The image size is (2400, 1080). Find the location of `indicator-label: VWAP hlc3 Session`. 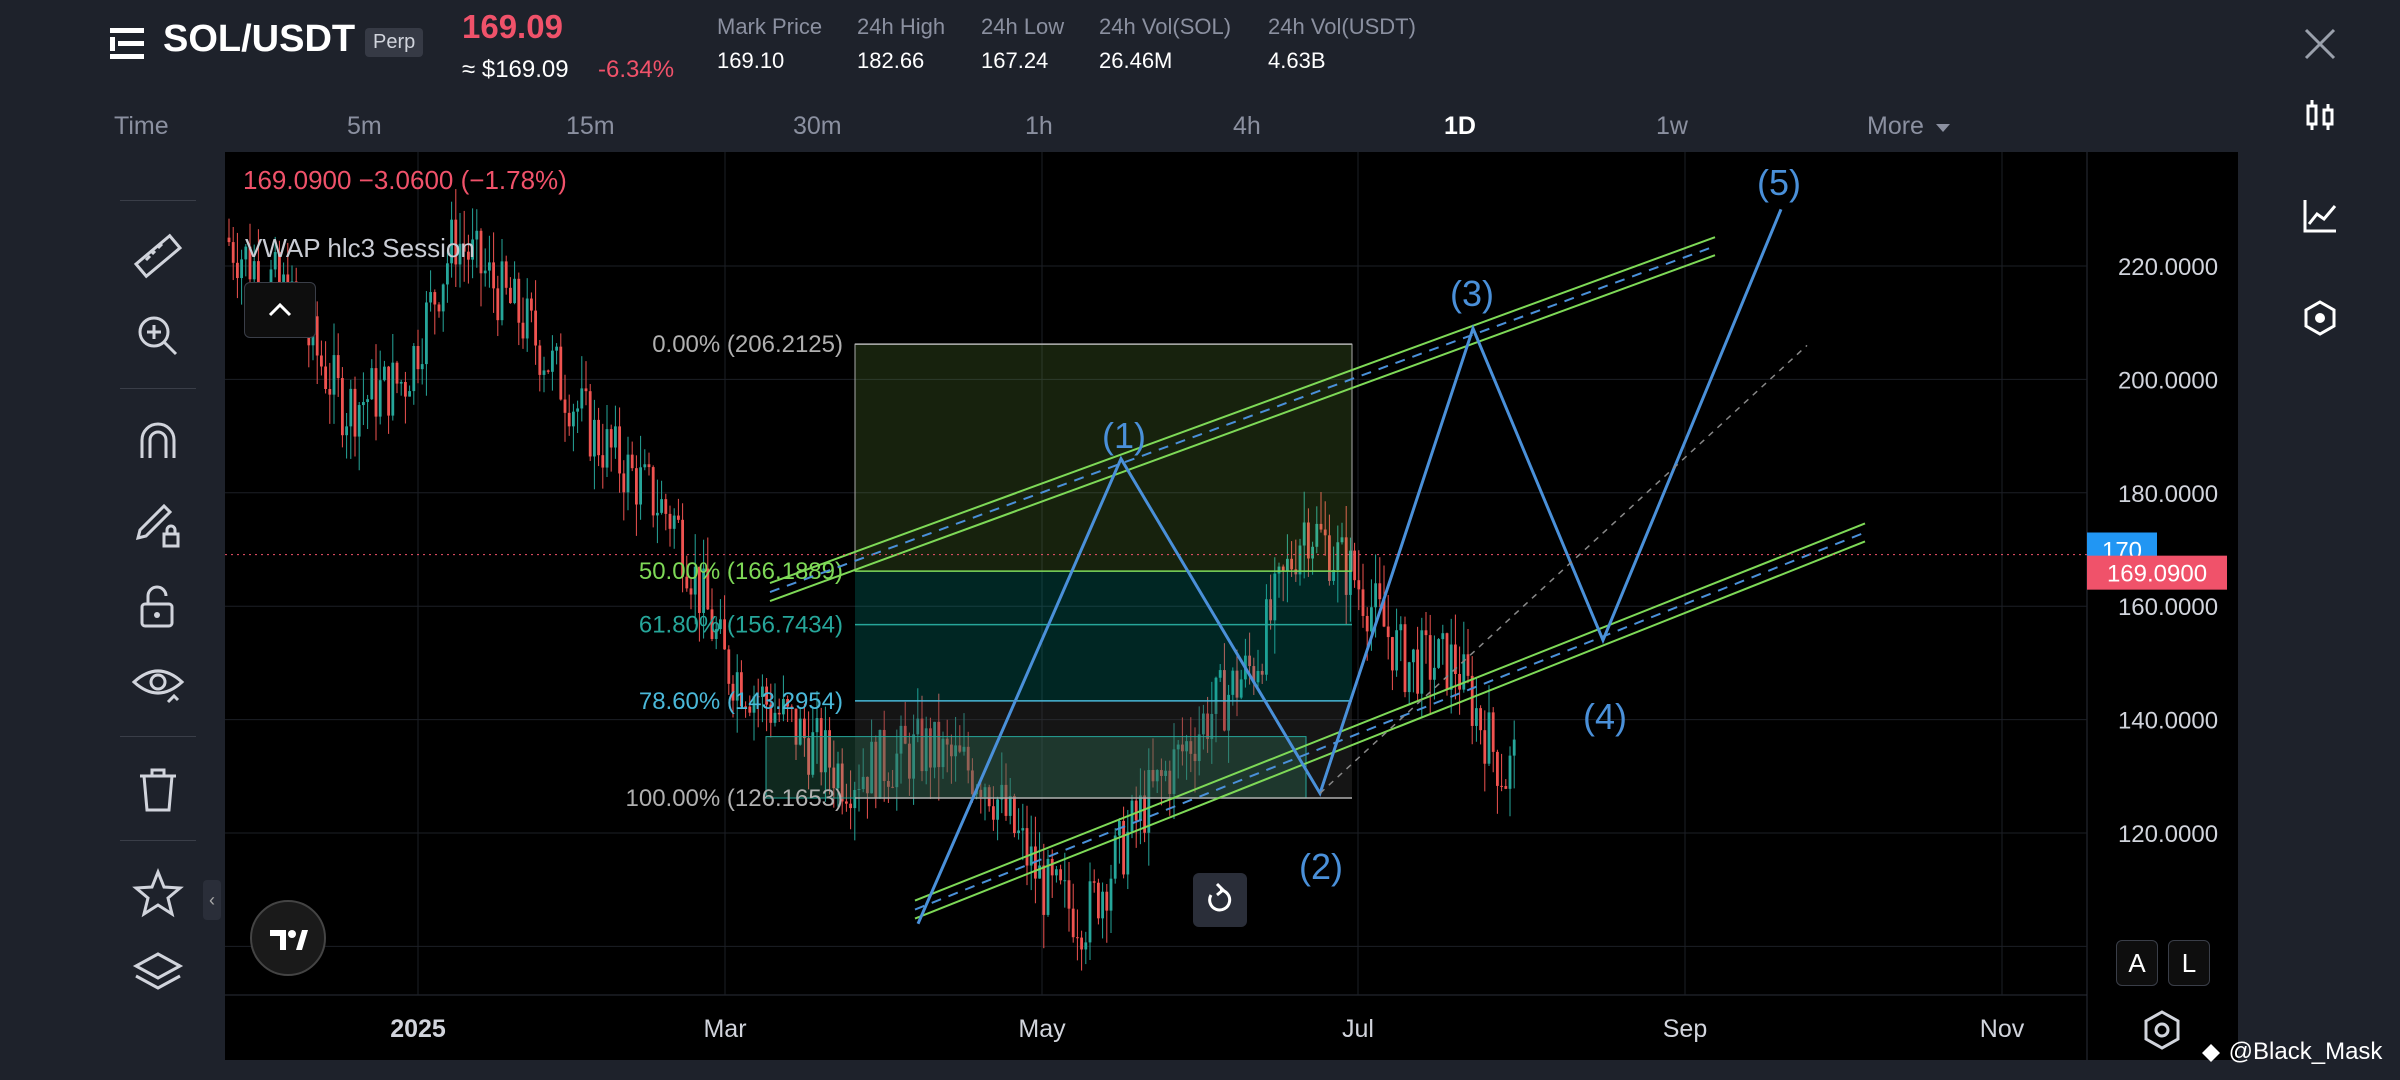

indicator-label: VWAP hlc3 Session is located at coordinates (360, 248).